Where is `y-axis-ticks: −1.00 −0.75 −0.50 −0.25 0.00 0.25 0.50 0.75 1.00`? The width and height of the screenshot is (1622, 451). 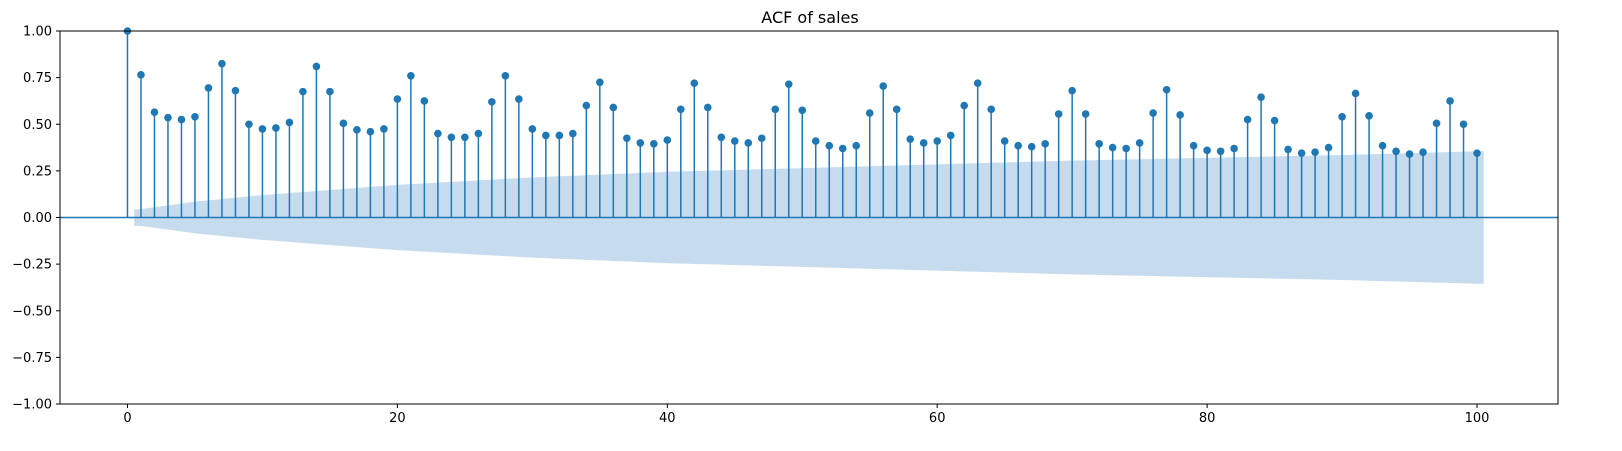 y-axis-ticks: −1.00 −0.75 −0.50 −0.25 0.00 0.25 0.50 0.75 1.00 is located at coordinates (36, 219).